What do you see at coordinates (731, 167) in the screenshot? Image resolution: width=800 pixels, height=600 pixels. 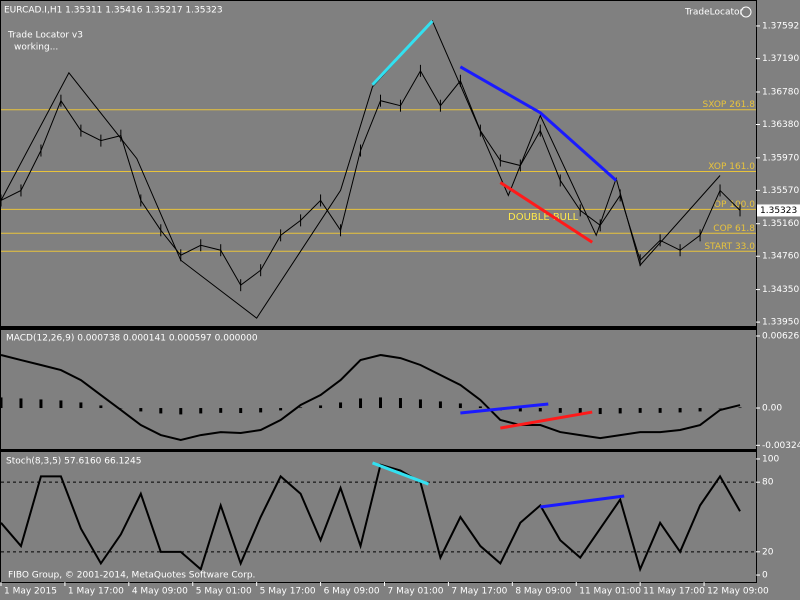 I see `fib-level-label: XOP 161.0` at bounding box center [731, 167].